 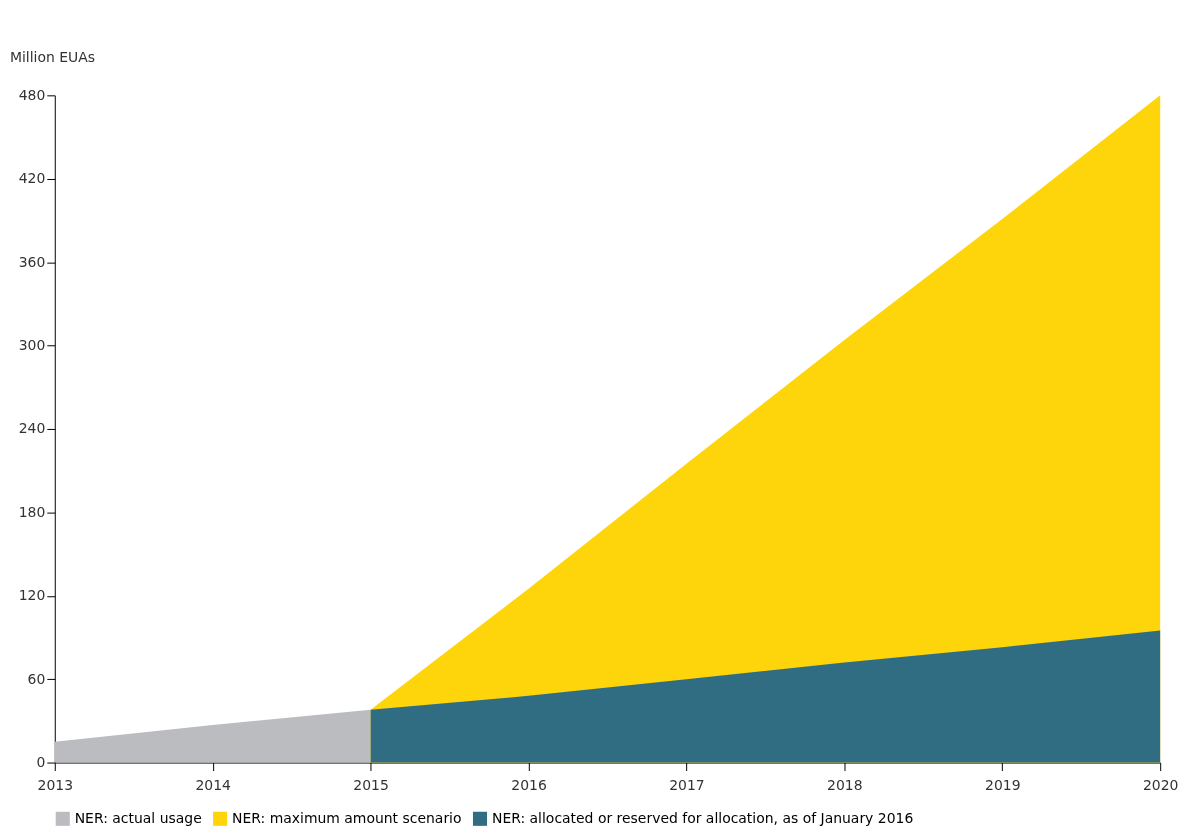 What do you see at coordinates (845, 784) in the screenshot?
I see `x-tick-label: 2018` at bounding box center [845, 784].